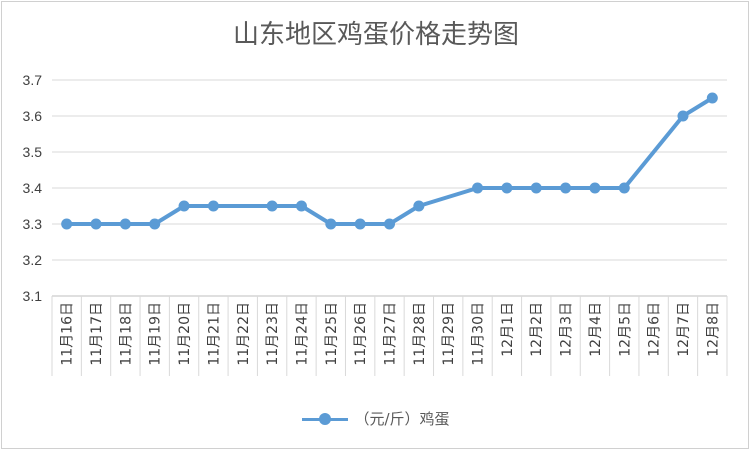 This screenshot has width=752, height=452. What do you see at coordinates (156, 334) in the screenshot?
I see `x-tick-label: 11月19日` at bounding box center [156, 334].